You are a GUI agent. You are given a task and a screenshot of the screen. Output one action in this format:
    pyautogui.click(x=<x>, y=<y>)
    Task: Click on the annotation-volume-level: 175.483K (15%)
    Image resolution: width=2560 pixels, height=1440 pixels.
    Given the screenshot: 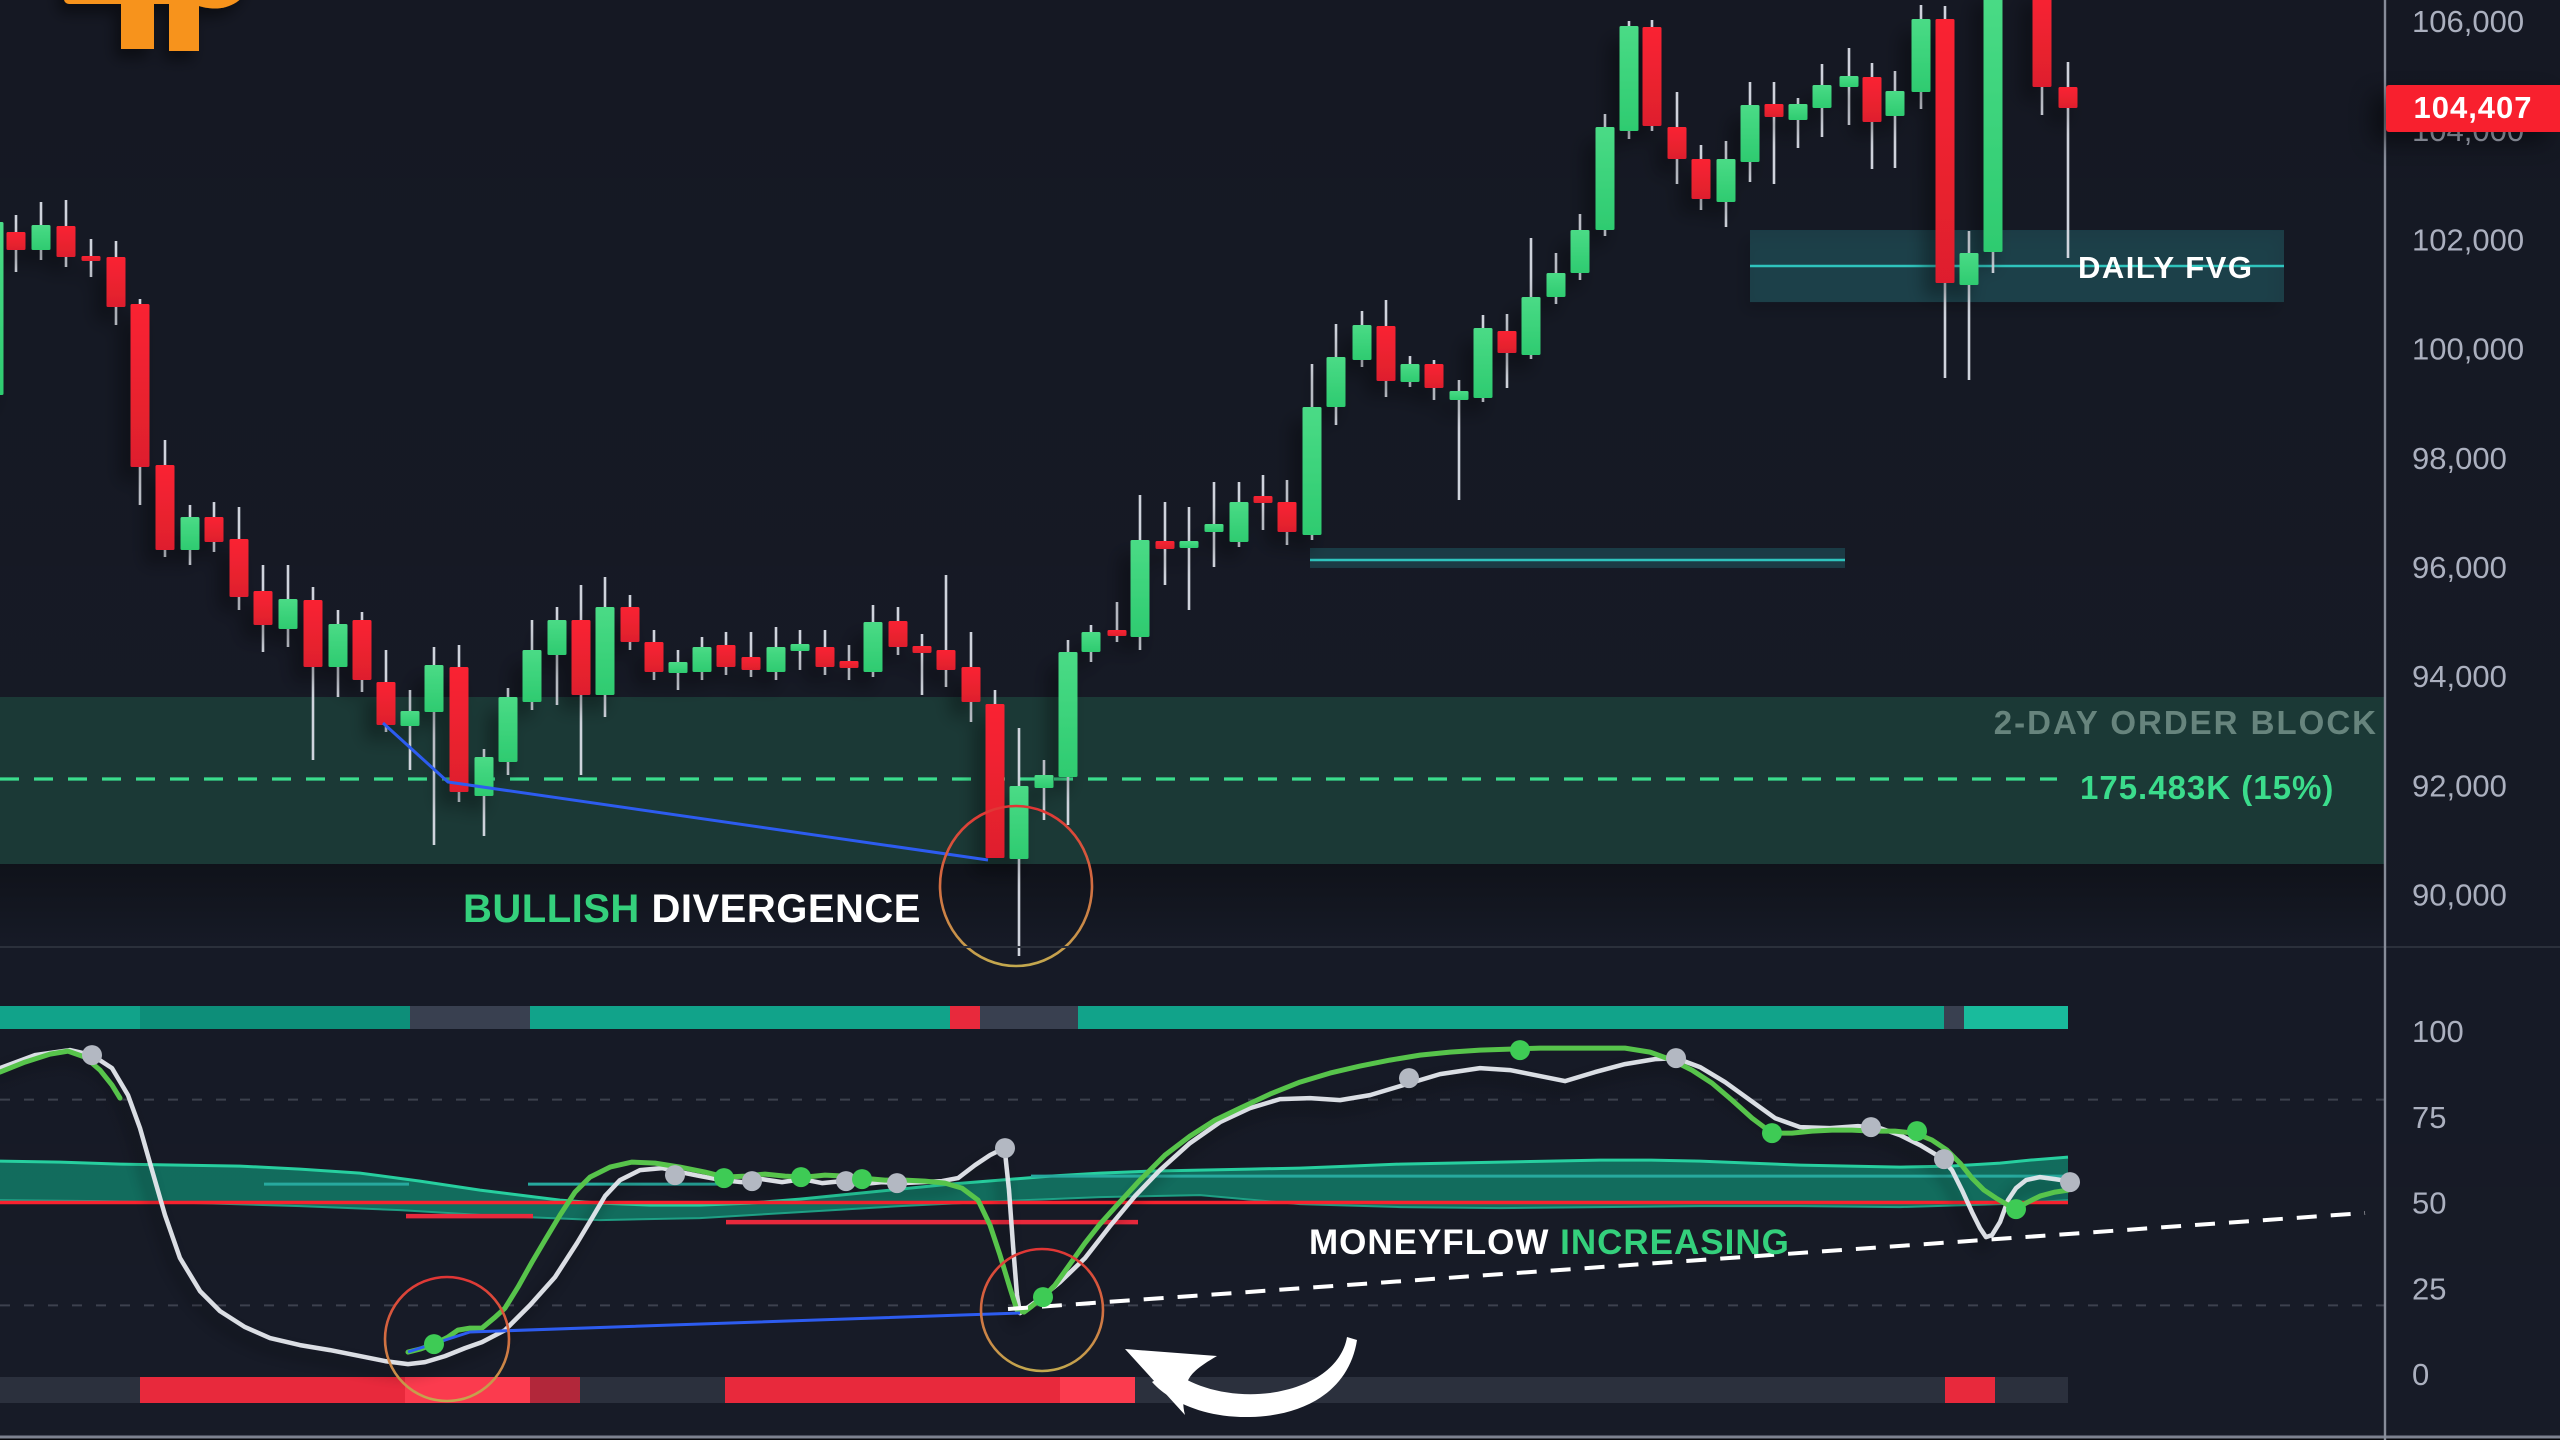 What is the action you would take?
    pyautogui.click(x=2207, y=787)
    